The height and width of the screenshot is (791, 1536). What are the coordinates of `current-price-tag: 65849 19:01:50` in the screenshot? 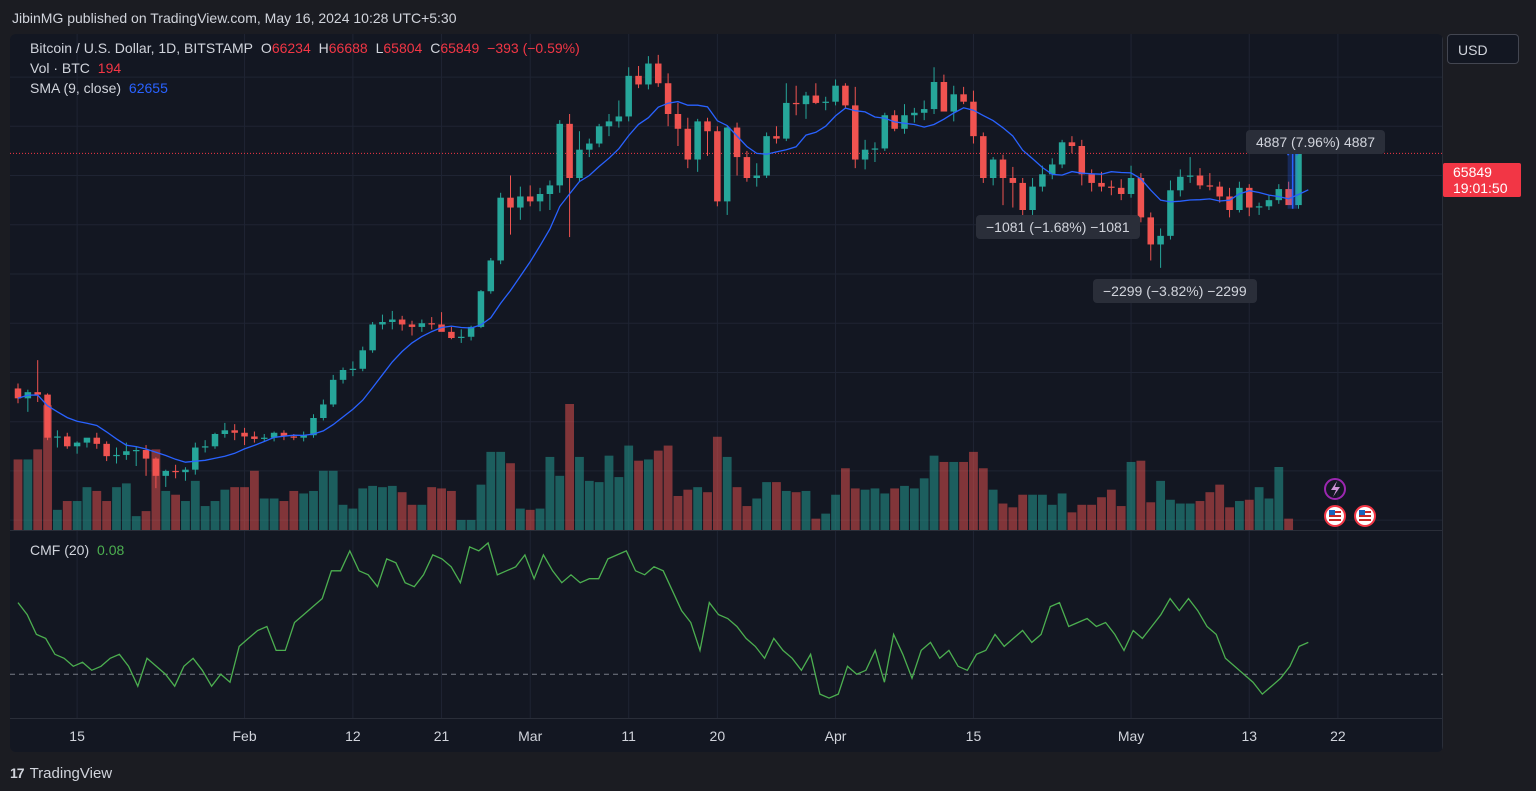 It's located at (1482, 180).